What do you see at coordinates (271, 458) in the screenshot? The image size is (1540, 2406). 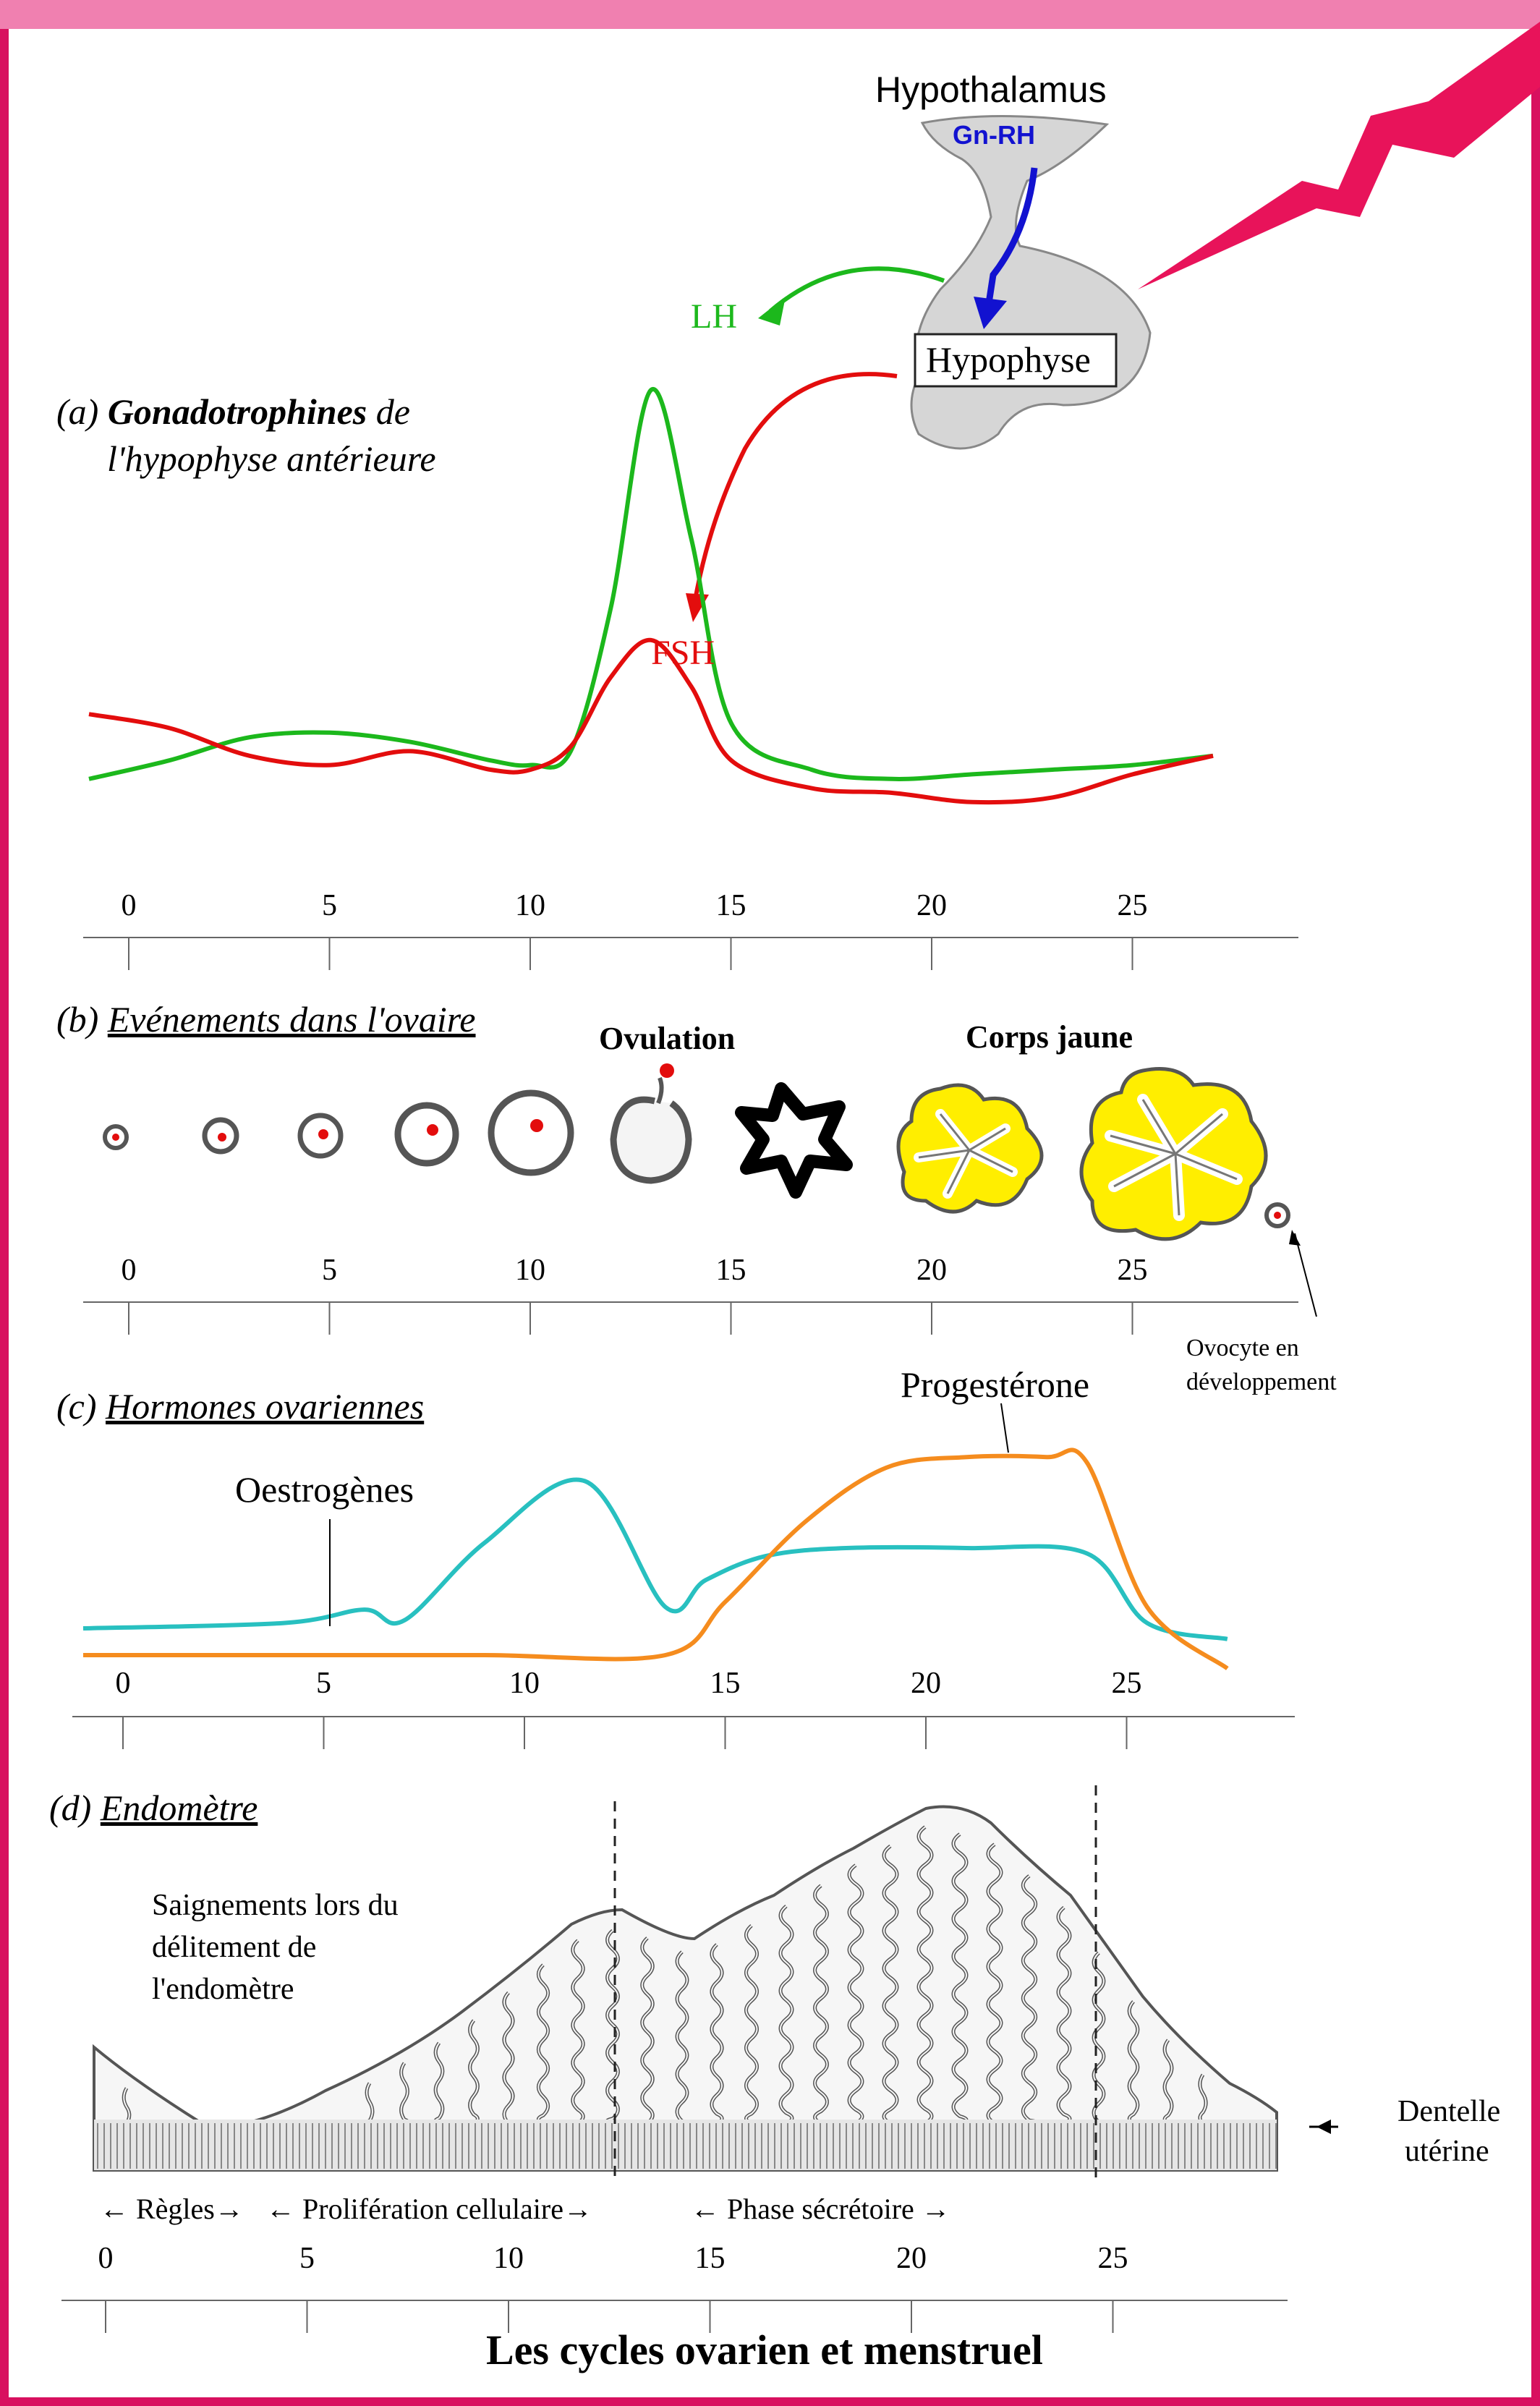 I see `panel-a-subtitle: l'hypophyse antérieure` at bounding box center [271, 458].